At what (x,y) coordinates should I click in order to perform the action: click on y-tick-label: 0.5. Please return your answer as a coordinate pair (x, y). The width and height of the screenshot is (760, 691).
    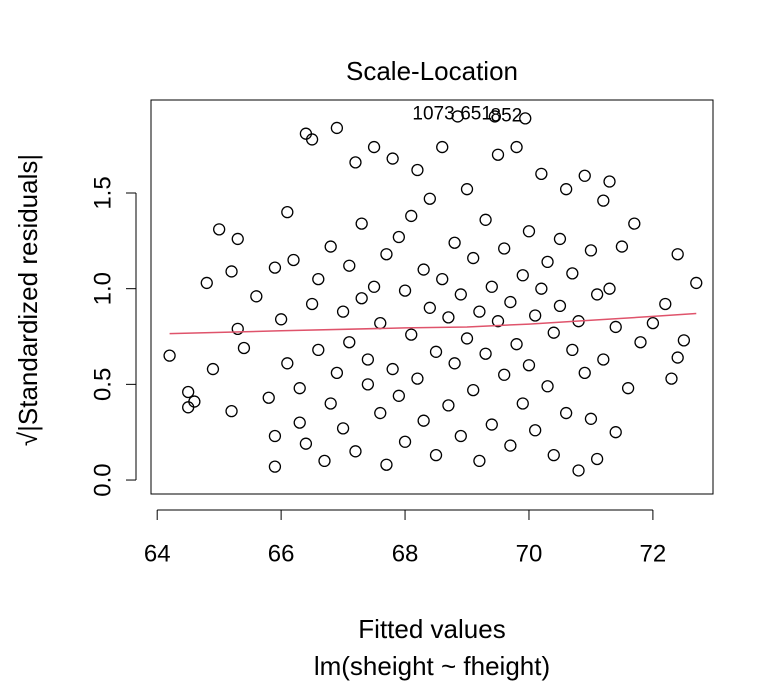
    Looking at the image, I should click on (102, 384).